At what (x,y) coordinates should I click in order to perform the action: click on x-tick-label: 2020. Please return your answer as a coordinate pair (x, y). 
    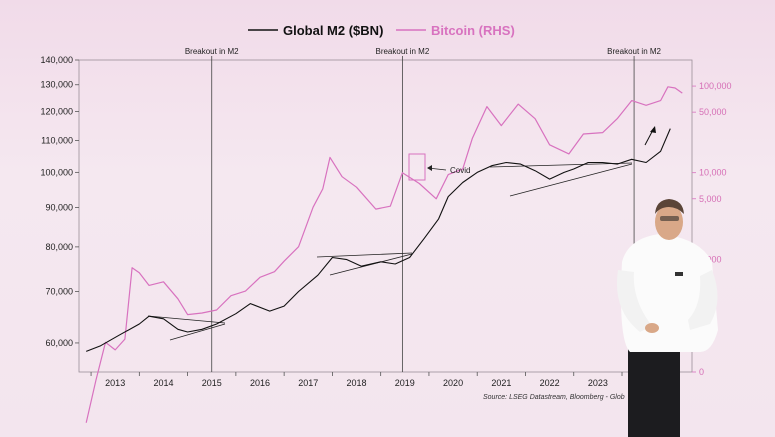
    Looking at the image, I should click on (453, 383).